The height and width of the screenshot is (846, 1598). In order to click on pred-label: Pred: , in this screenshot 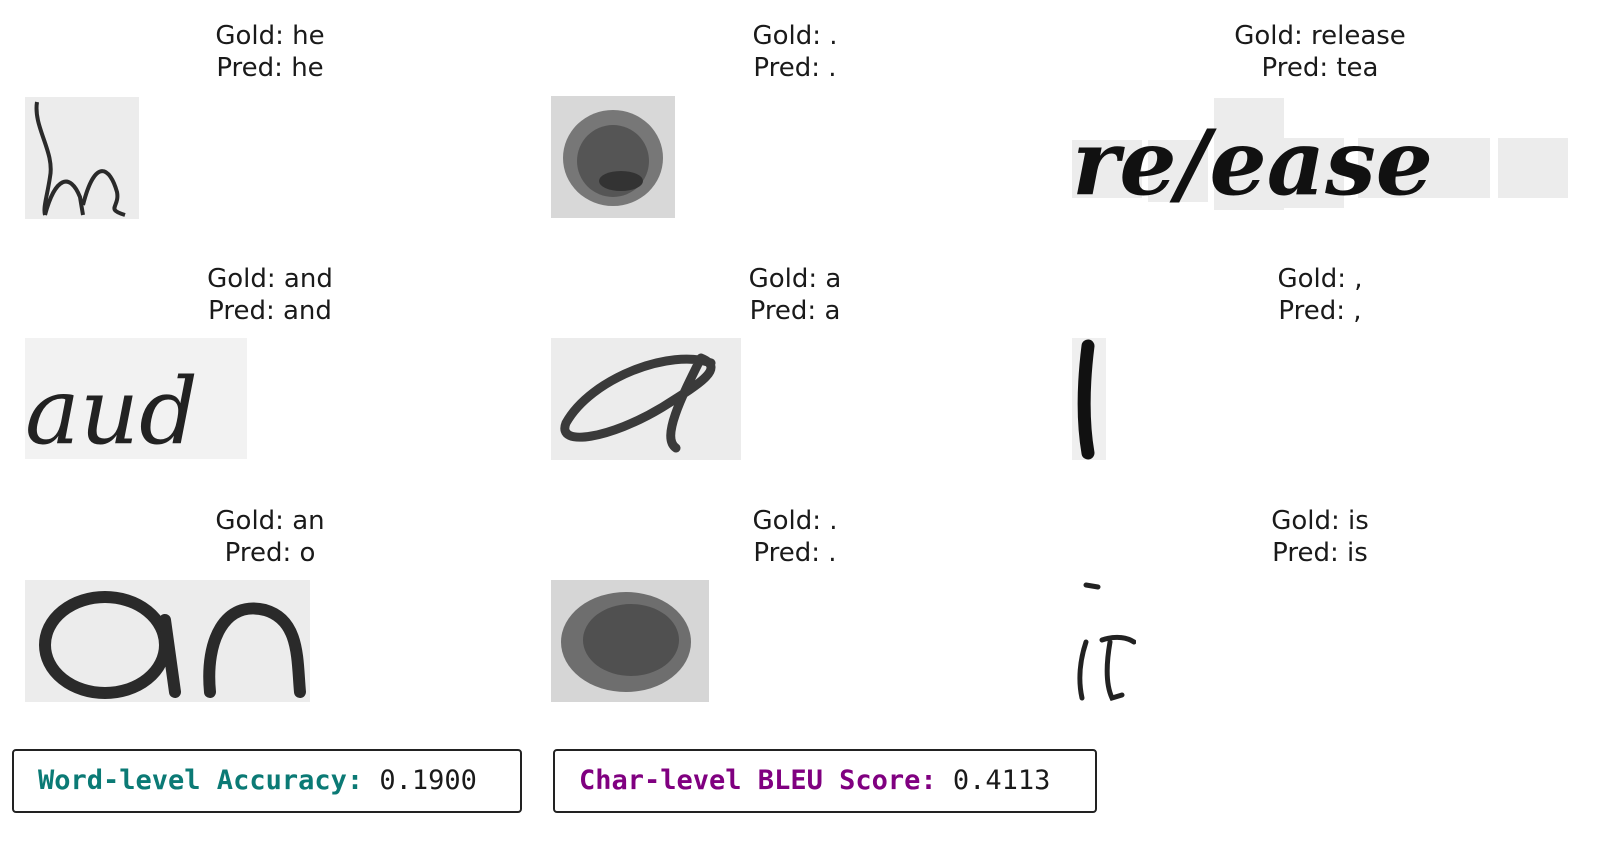, I will do `click(1320, 311)`.